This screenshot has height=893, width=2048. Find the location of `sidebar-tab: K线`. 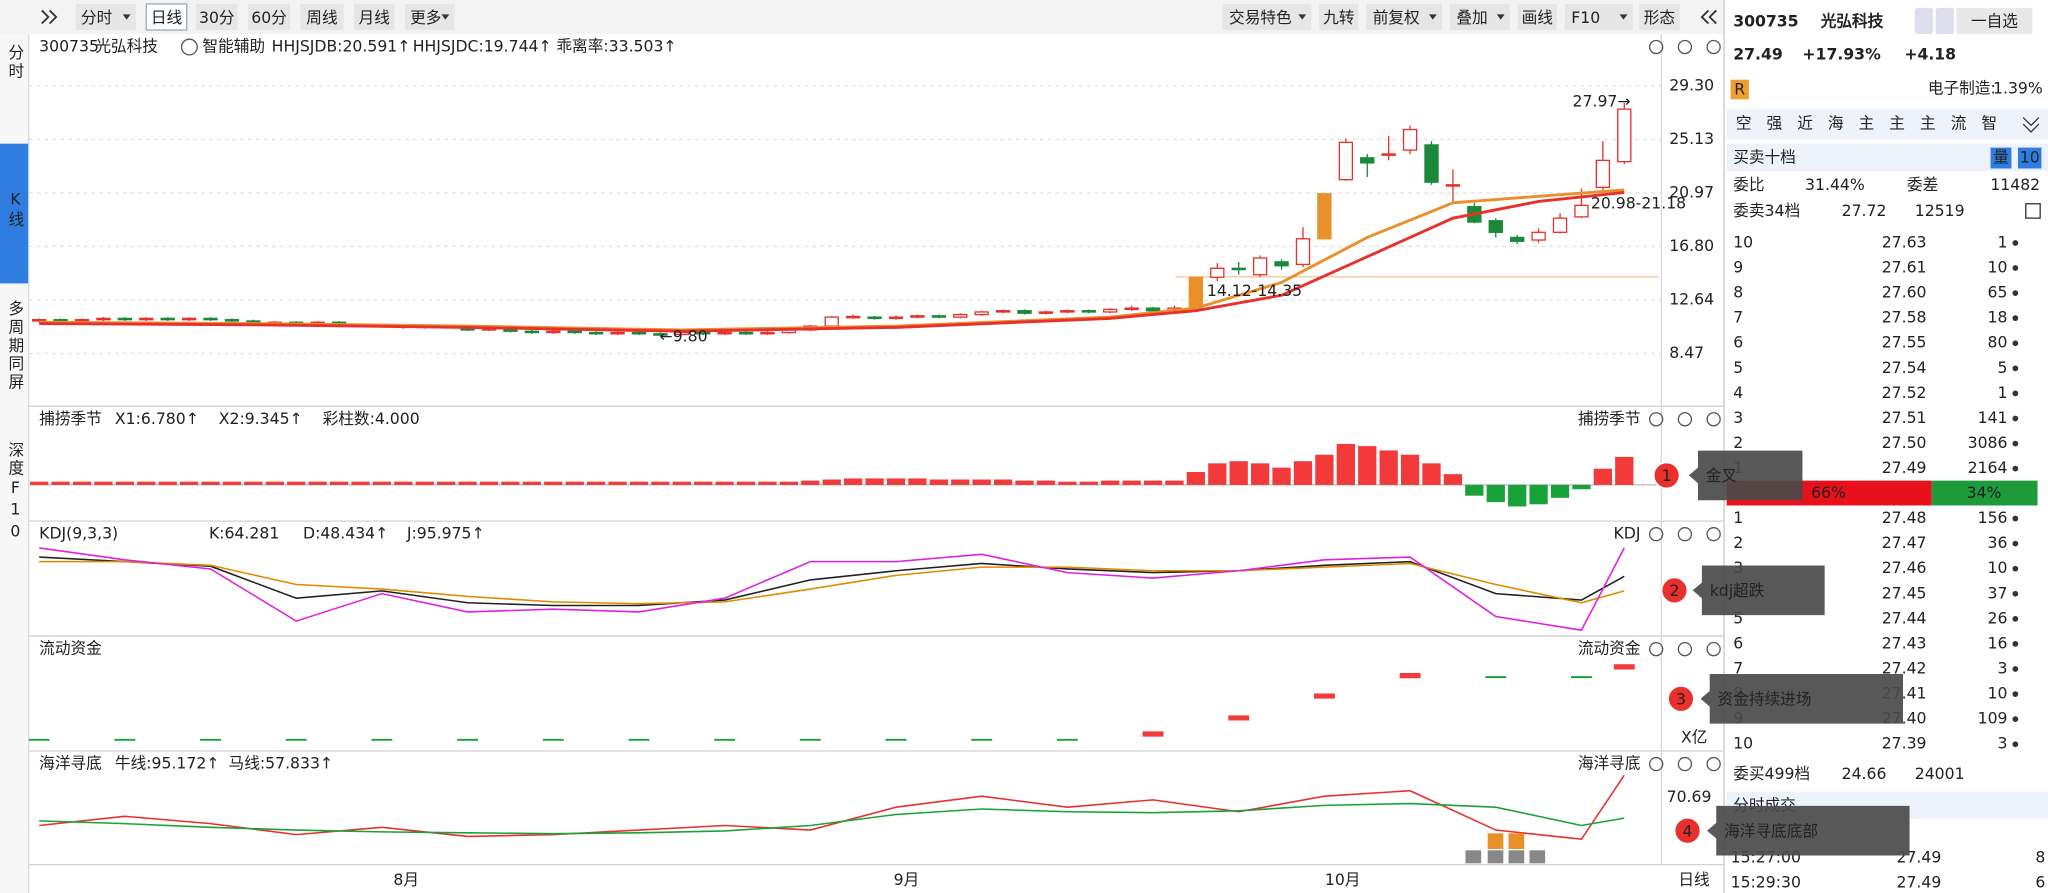

sidebar-tab: K线 is located at coordinates (15, 209).